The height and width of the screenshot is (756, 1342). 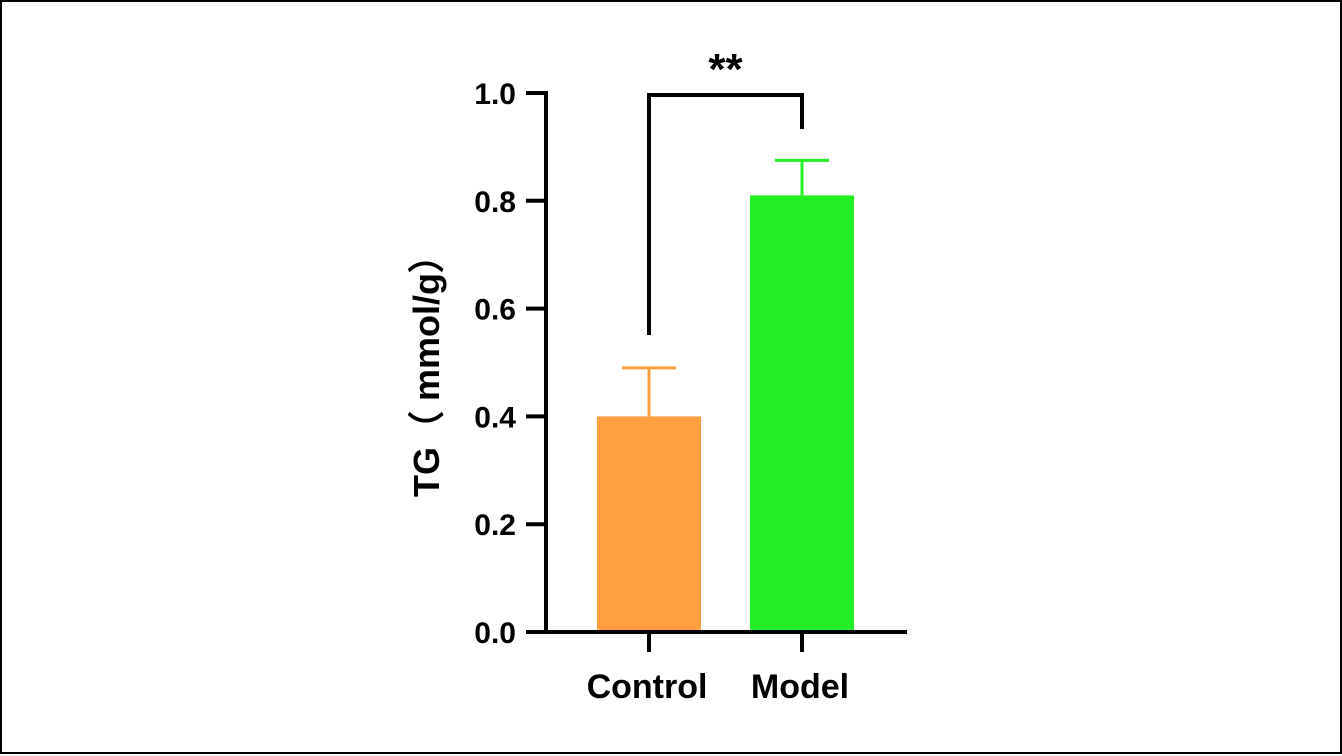 I want to click on y-tick-label: 0.0, so click(x=495, y=633).